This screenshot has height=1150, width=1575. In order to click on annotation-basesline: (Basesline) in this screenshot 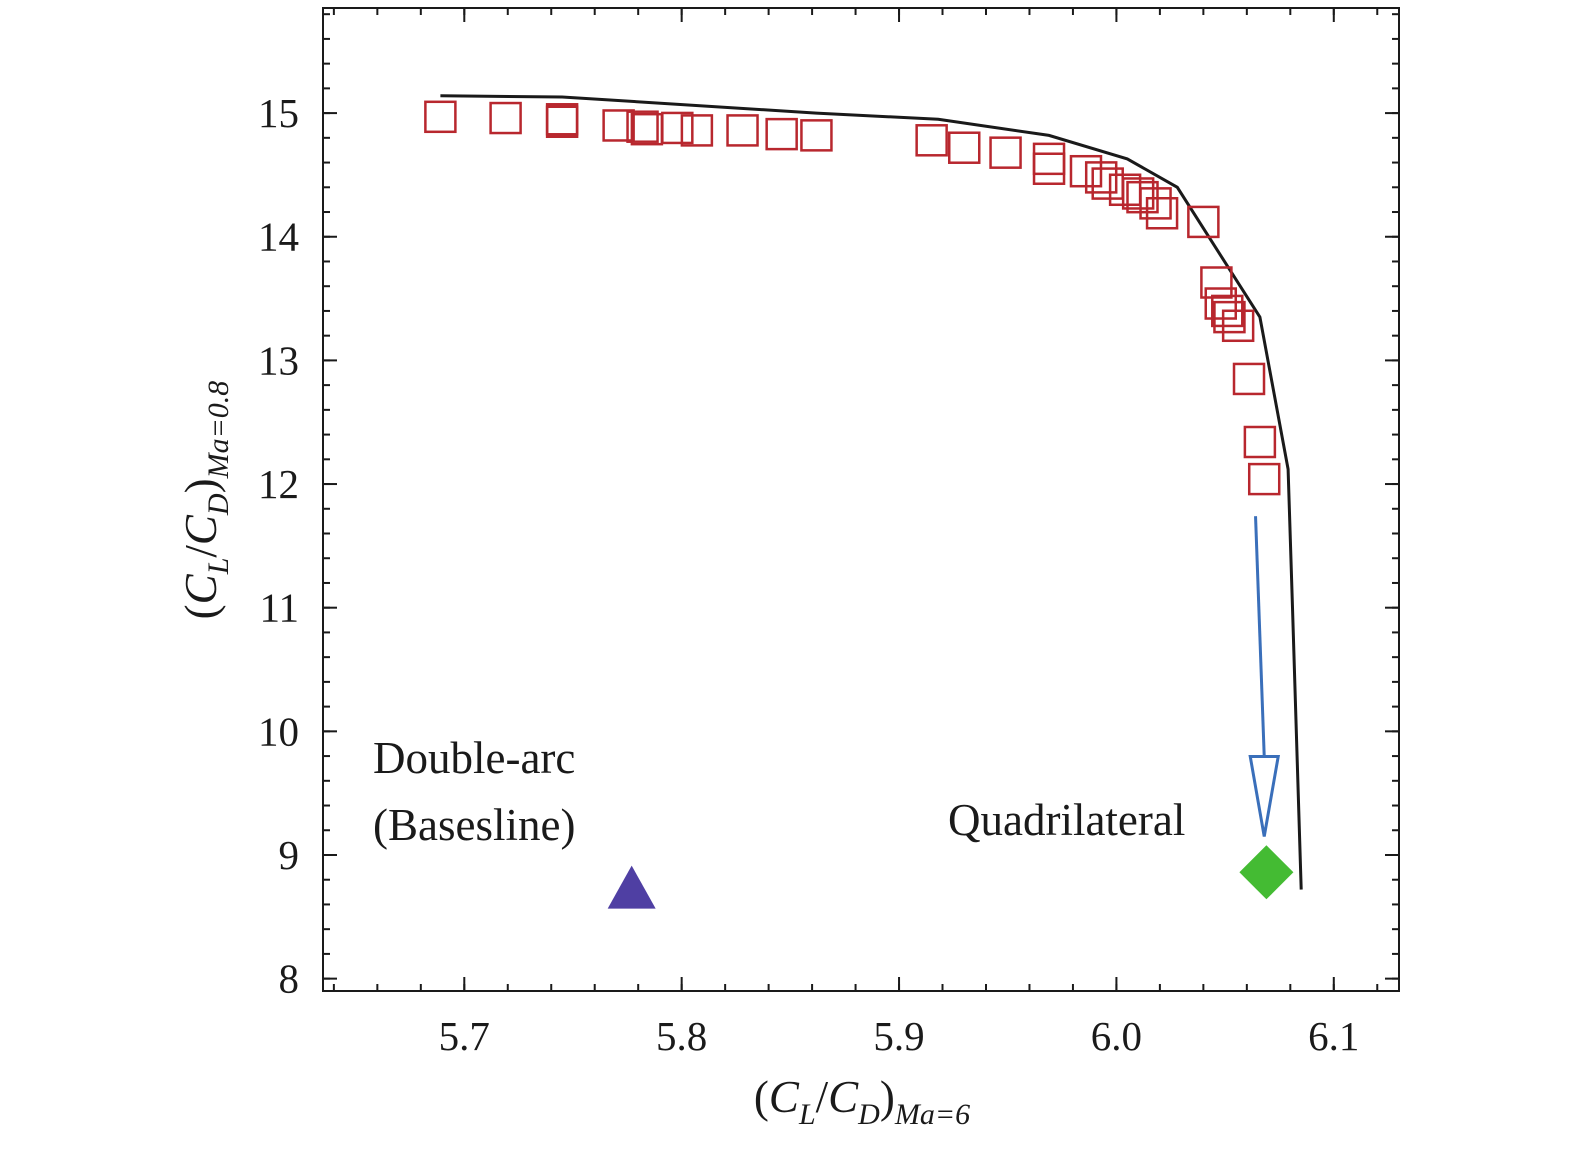, I will do `click(474, 825)`.